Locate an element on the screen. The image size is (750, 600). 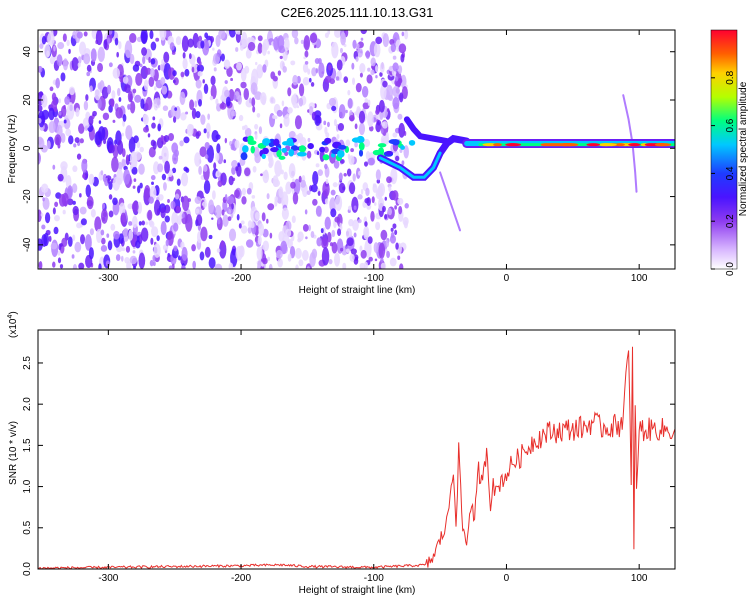
snr-xtick-label: -200 is located at coordinates (241, 578).